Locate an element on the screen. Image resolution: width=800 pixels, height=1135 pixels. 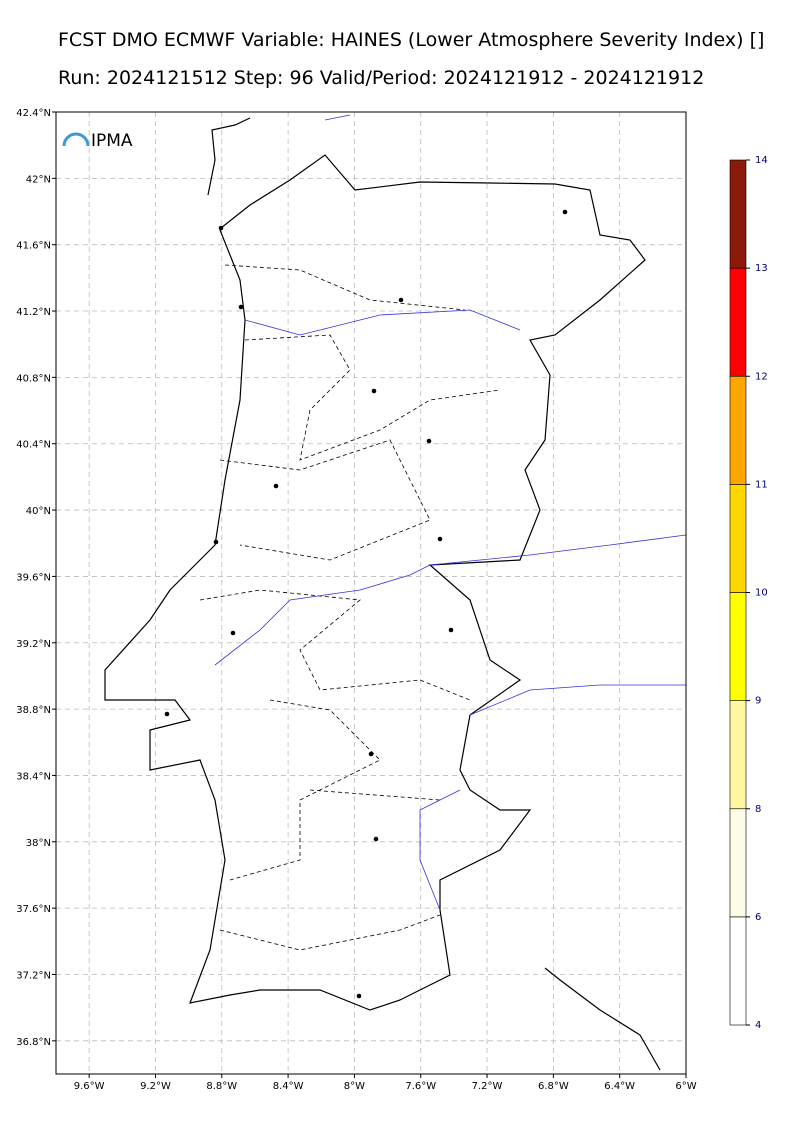
lon-tick-label: 8°W is located at coordinates (354, 1086).